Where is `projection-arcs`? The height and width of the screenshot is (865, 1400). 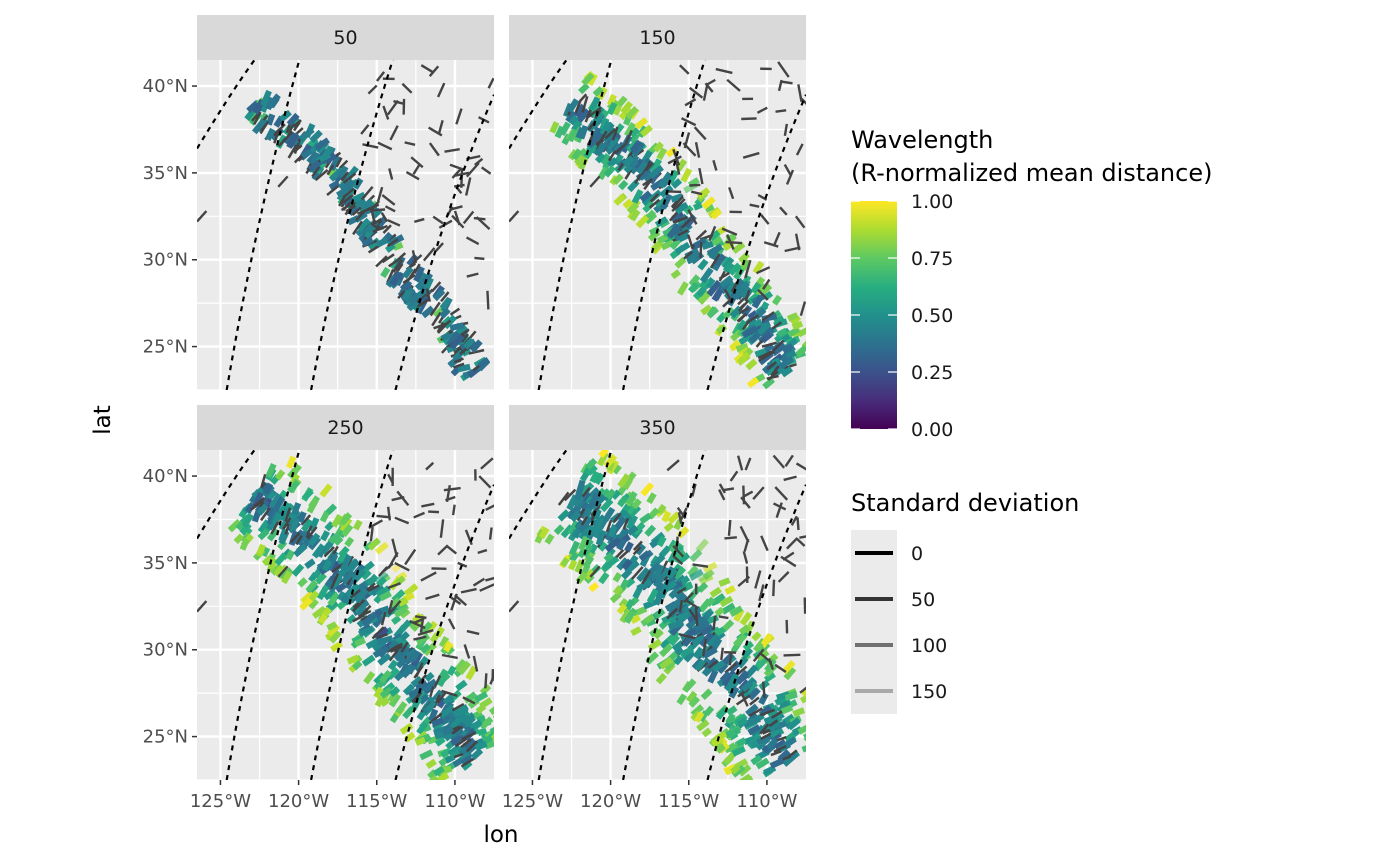
projection-arcs is located at coordinates (657, 225).